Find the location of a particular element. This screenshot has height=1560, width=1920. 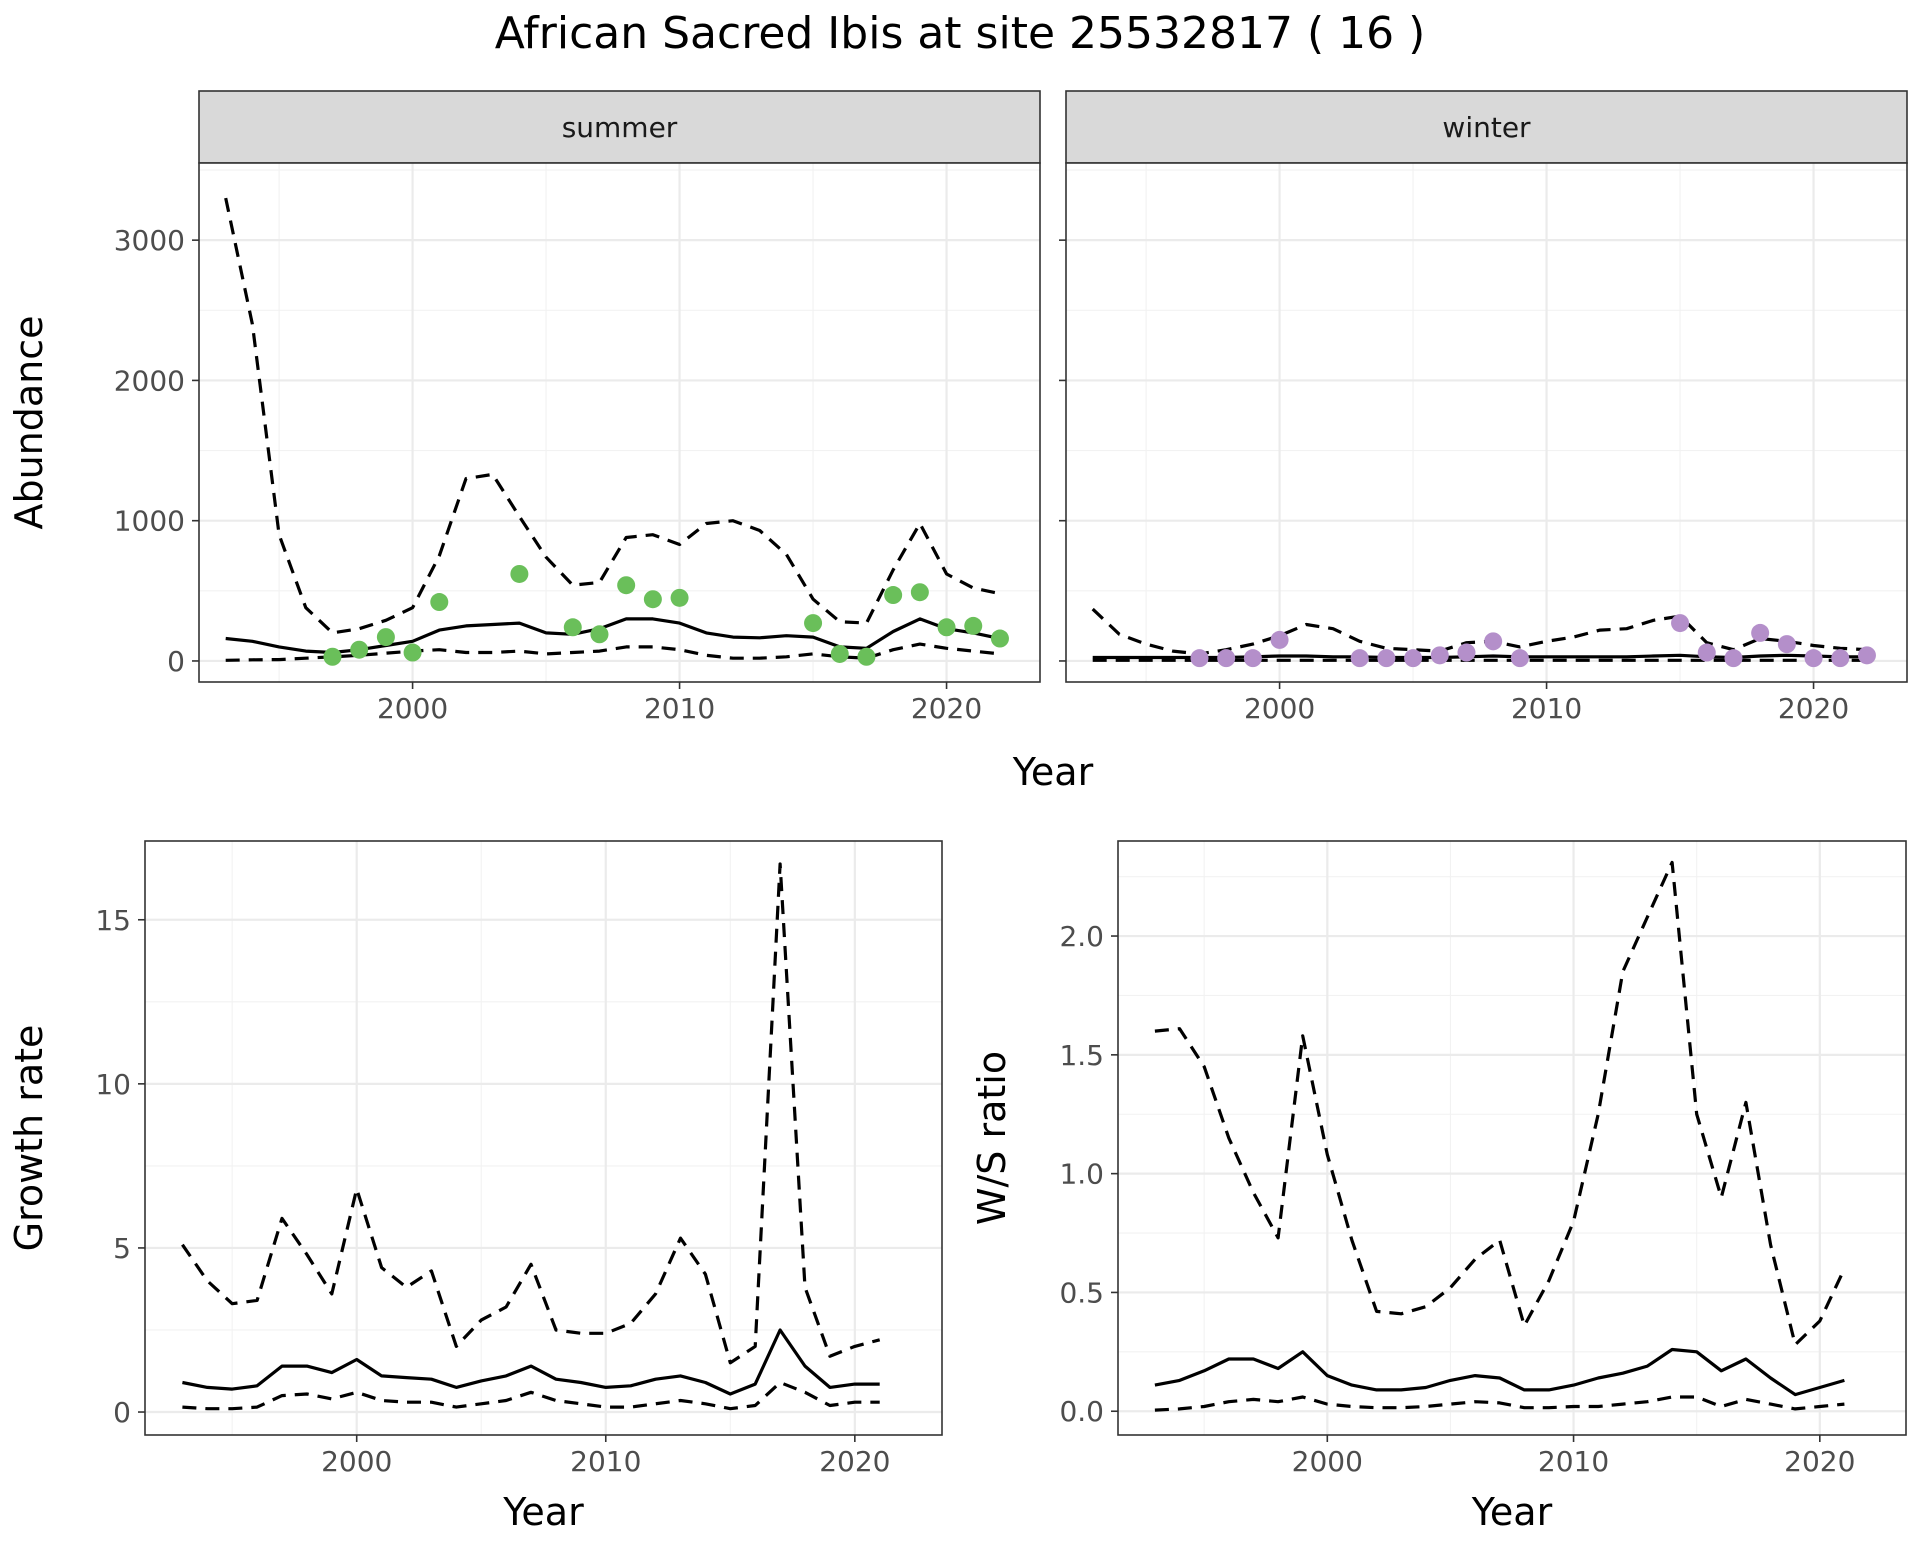

y-tick-label: 2.0 is located at coordinates (1081, 936).